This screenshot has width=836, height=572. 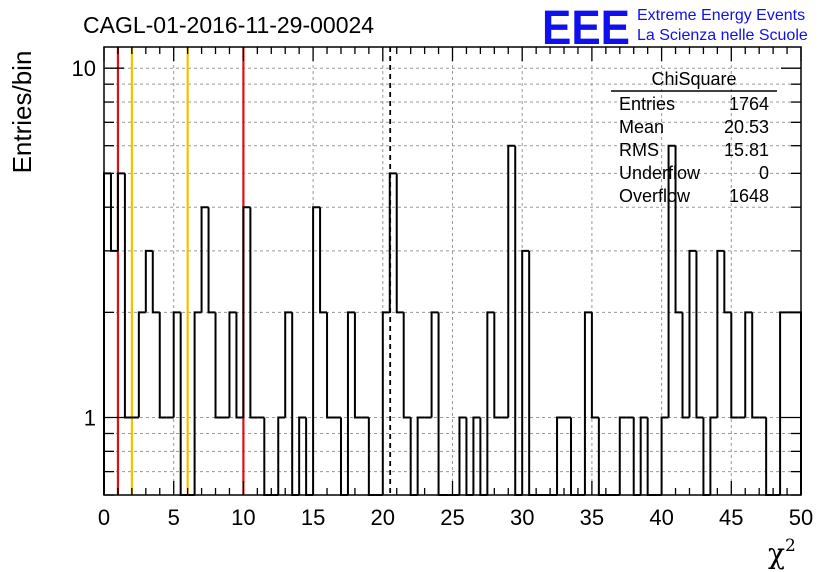 I want to click on x-tick-label: 35, so click(x=592, y=517).